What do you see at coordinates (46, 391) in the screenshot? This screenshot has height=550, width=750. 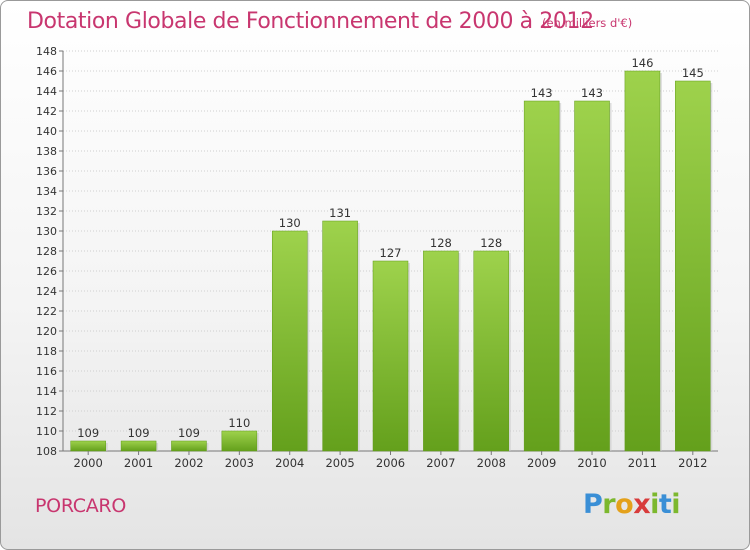 I see `y-tick-label: 114` at bounding box center [46, 391].